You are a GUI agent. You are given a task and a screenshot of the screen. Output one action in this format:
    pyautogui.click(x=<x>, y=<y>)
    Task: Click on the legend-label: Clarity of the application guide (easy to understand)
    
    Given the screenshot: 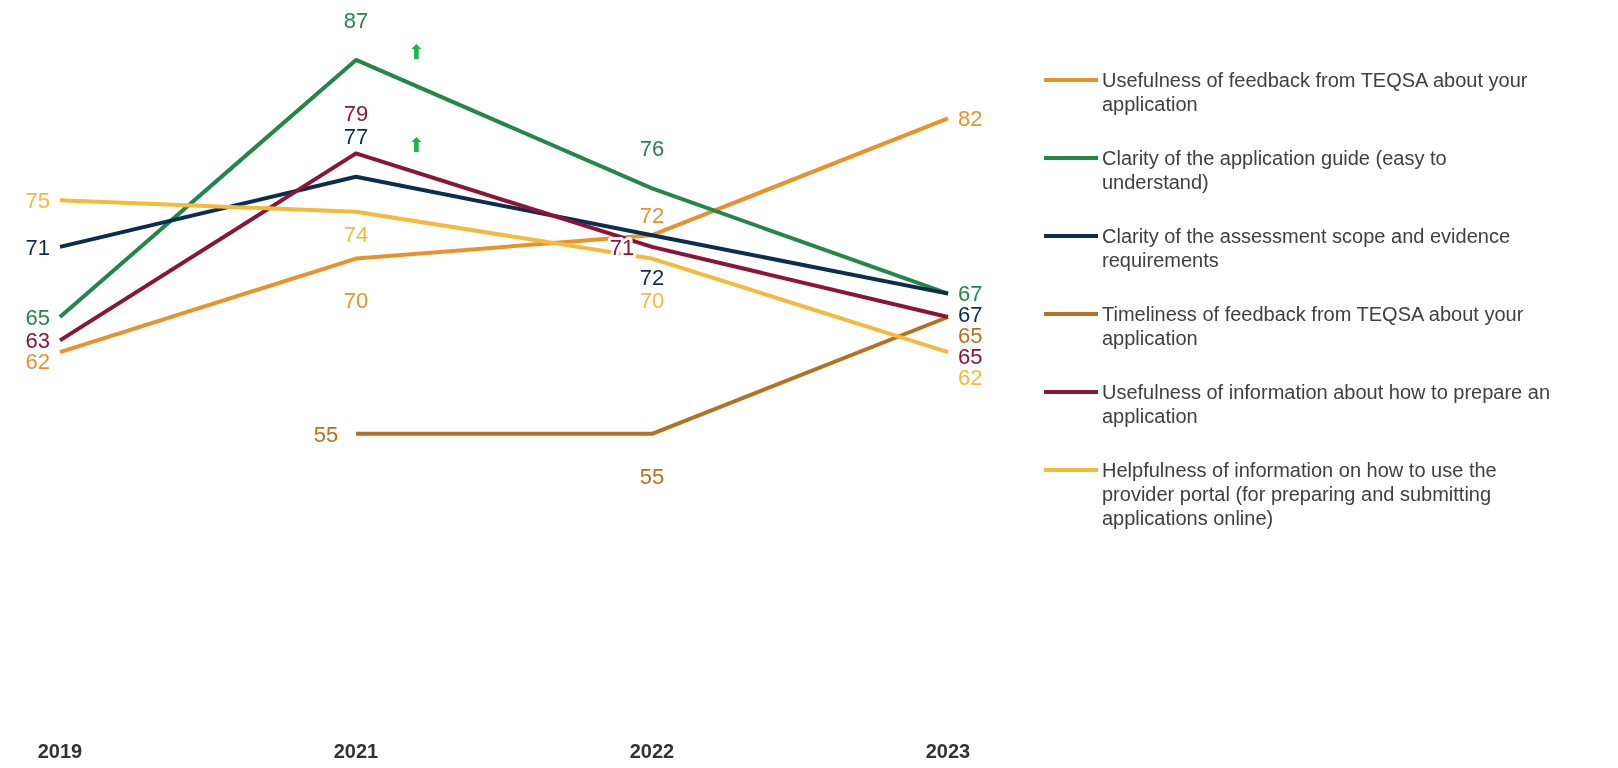 What is the action you would take?
    pyautogui.click(x=1274, y=170)
    